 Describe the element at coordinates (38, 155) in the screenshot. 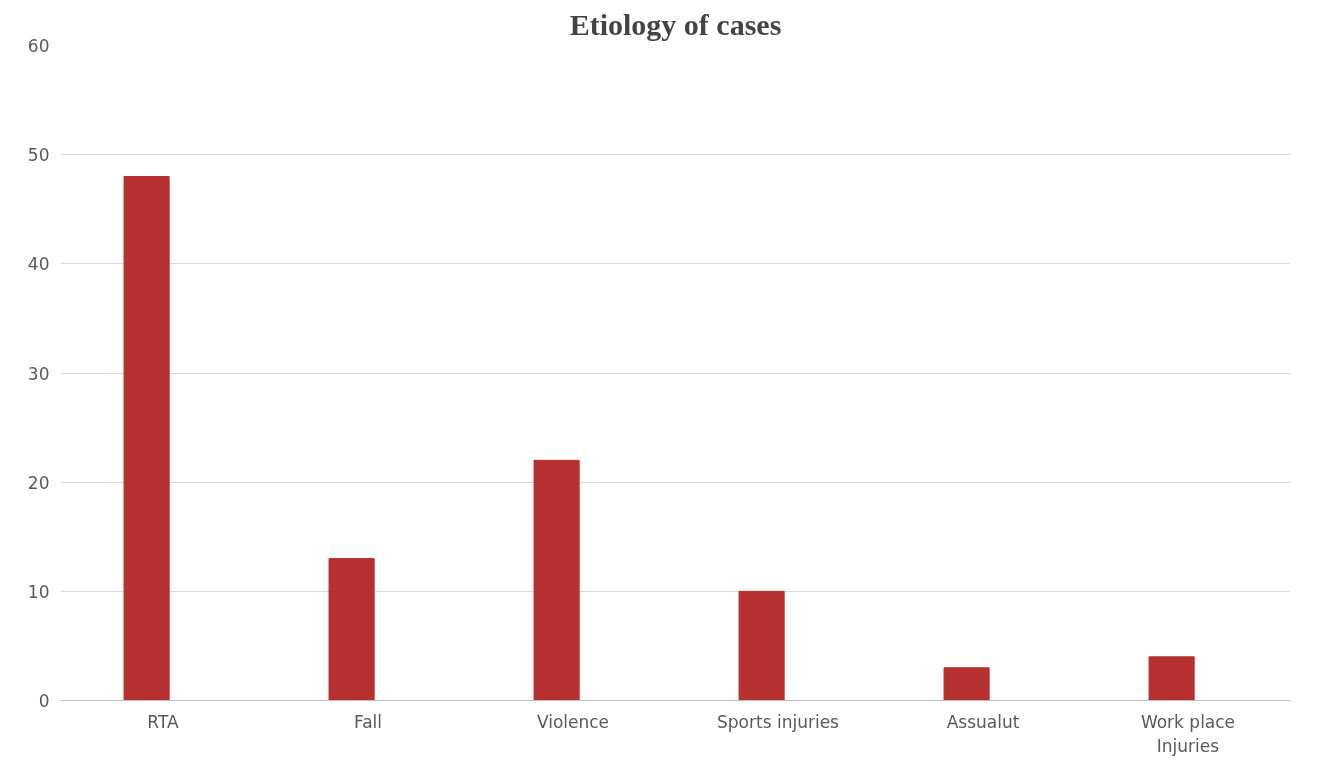

I see `y-tick-label: 50` at that location.